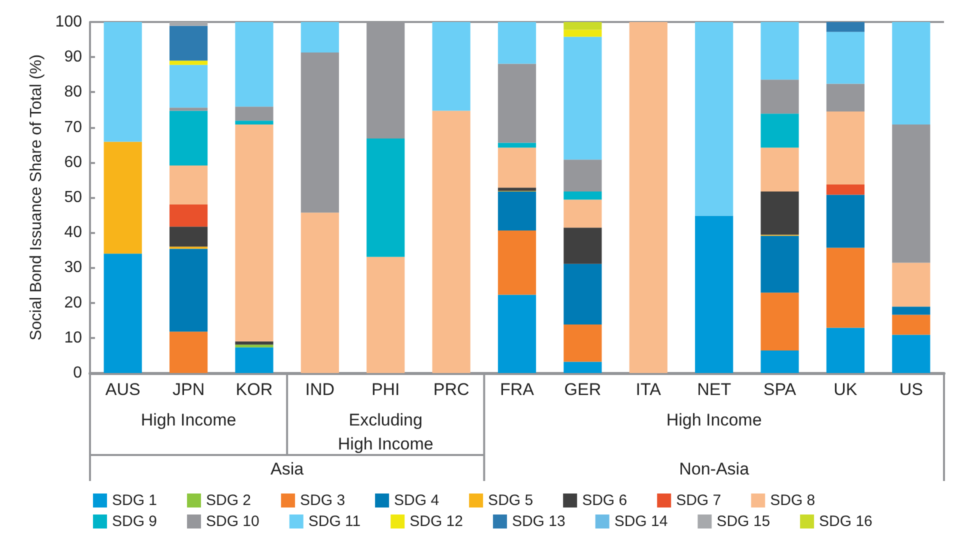 The width and height of the screenshot is (956, 539). What do you see at coordinates (417, 500) in the screenshot?
I see `legend-label: SDG 4` at bounding box center [417, 500].